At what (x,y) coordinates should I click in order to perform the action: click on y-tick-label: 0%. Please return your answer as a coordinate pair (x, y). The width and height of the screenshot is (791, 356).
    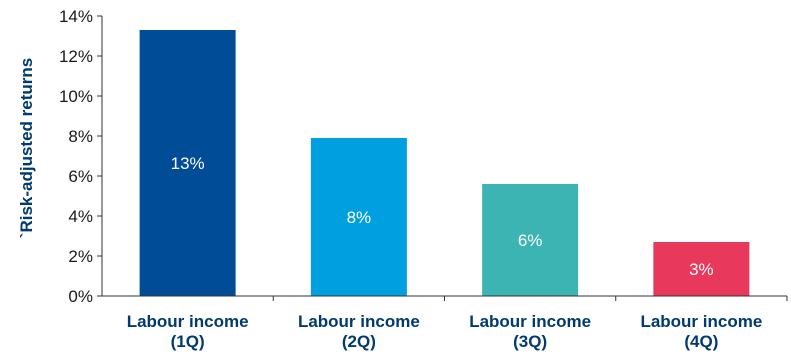
    Looking at the image, I should click on (80, 296).